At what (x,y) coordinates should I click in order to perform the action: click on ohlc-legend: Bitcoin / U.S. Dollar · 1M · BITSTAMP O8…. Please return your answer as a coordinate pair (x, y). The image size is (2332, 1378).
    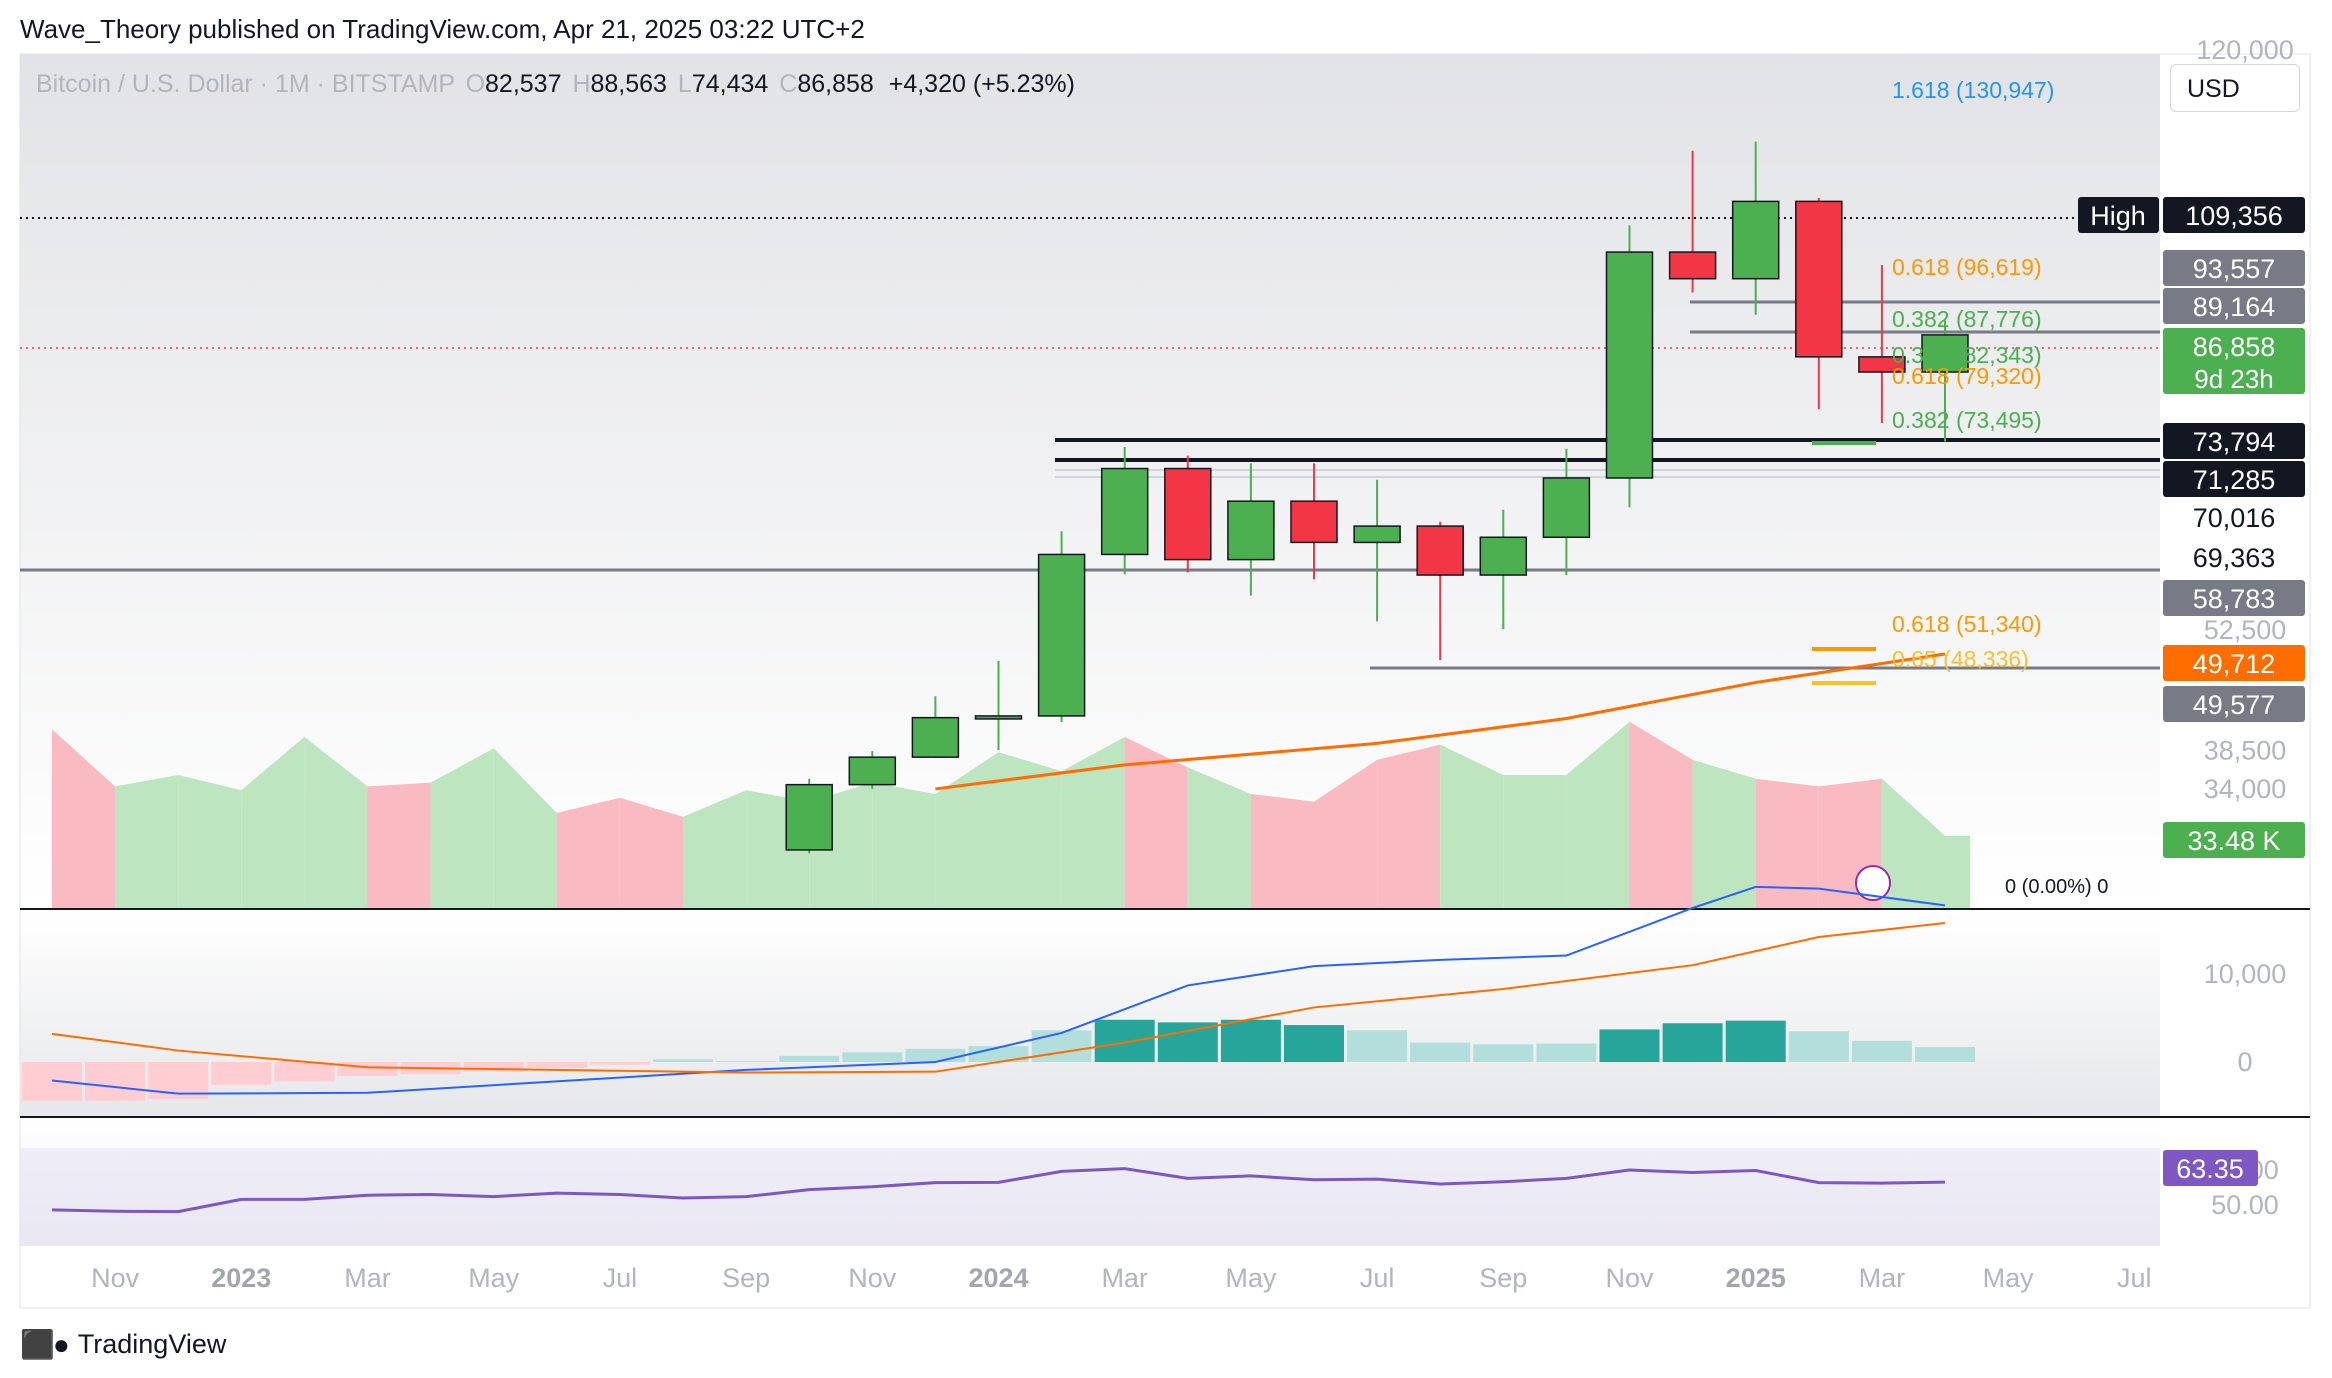
    Looking at the image, I should click on (555, 84).